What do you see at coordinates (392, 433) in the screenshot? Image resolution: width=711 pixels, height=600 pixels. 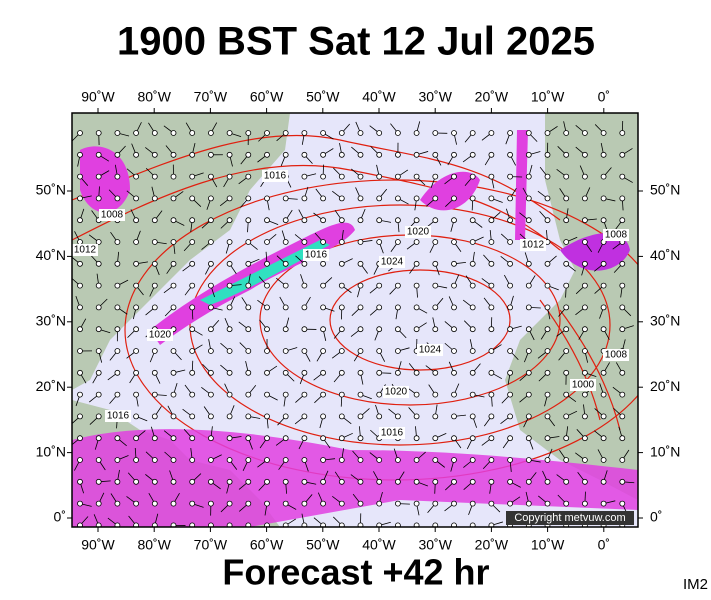 I see `isobar-label: 1016` at bounding box center [392, 433].